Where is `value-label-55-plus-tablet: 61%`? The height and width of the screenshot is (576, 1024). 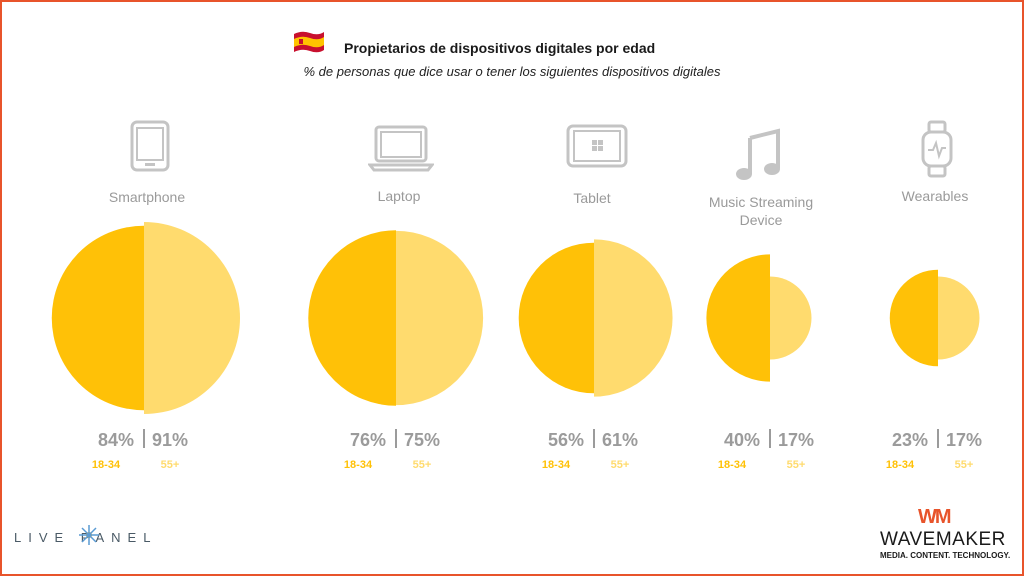 value-label-55-plus-tablet: 61% is located at coordinates (620, 440).